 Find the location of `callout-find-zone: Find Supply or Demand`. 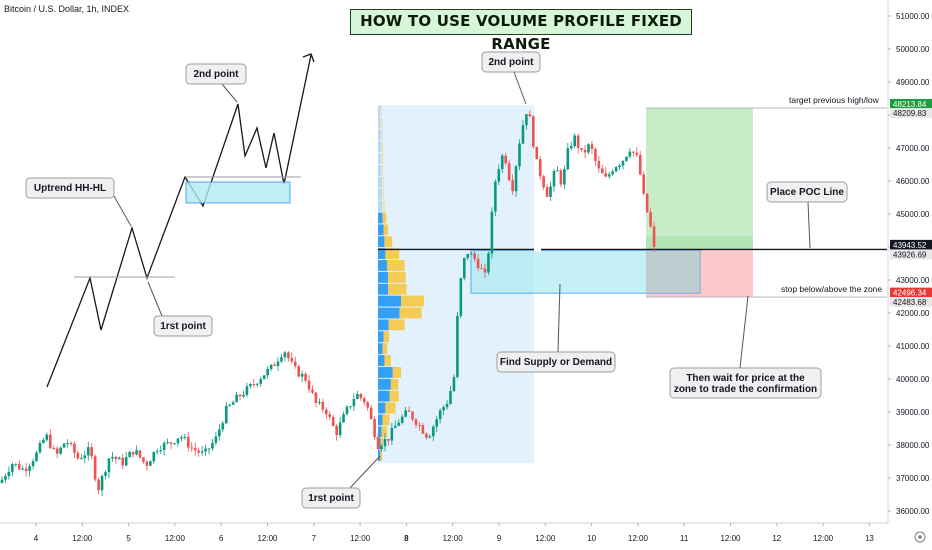

callout-find-zone: Find Supply or Demand is located at coordinates (556, 328).